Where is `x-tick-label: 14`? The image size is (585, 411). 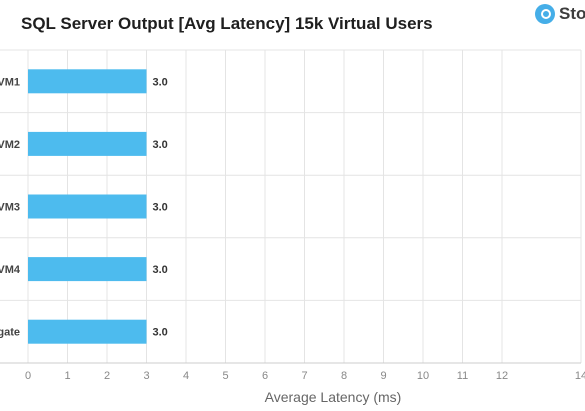
x-tick-label: 14 is located at coordinates (580, 376).